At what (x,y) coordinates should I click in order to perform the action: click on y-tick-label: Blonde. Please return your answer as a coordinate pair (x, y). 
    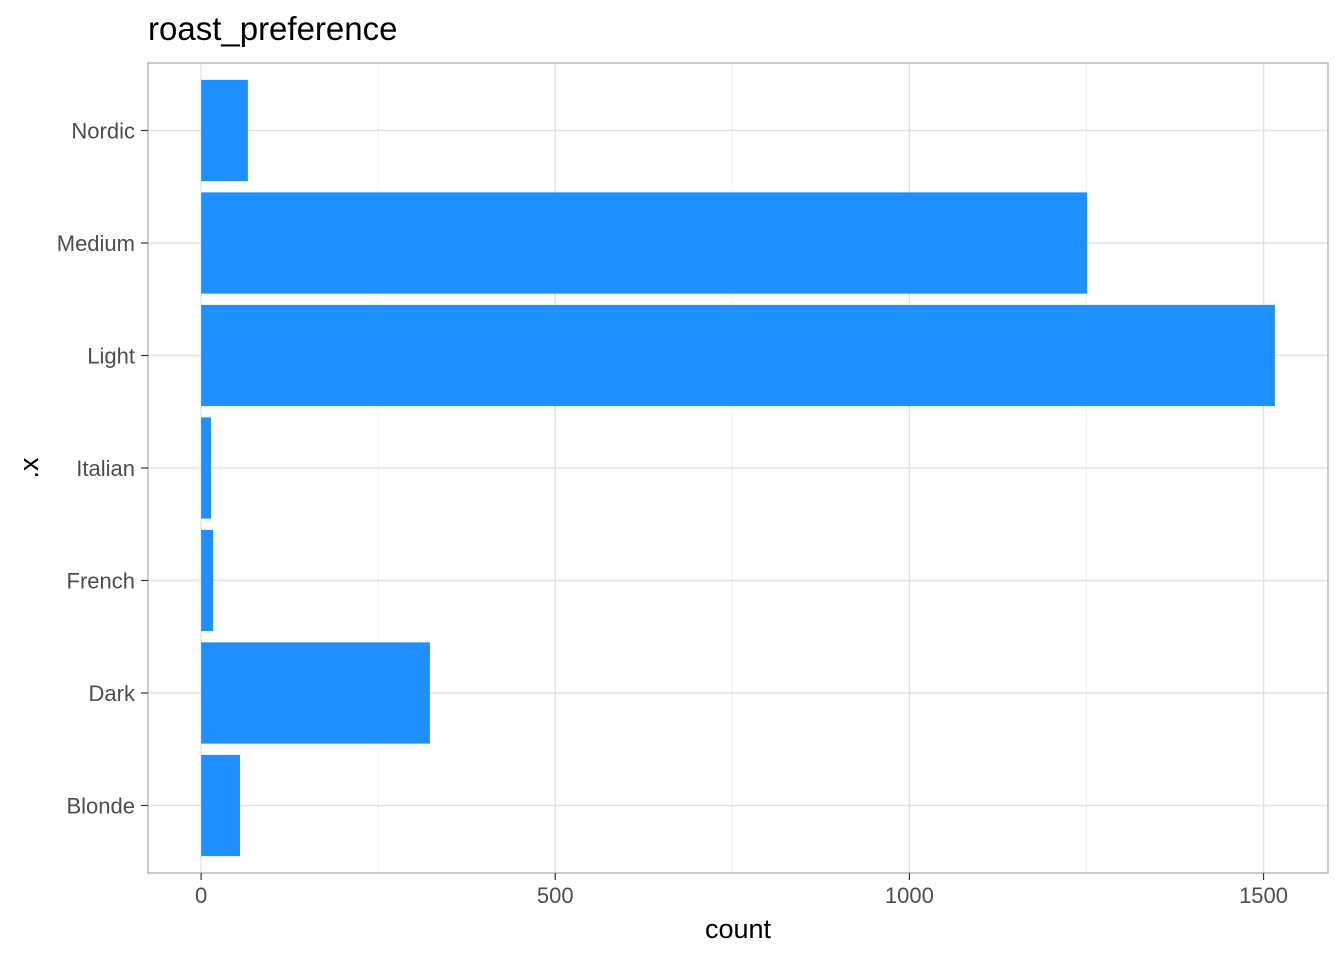
    Looking at the image, I should click on (100, 806).